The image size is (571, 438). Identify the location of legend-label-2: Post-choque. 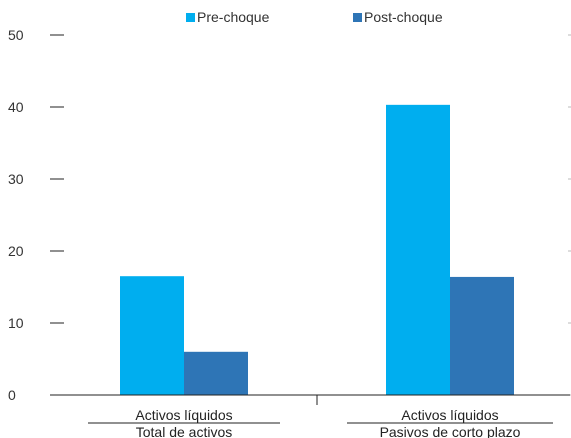
(403, 17).